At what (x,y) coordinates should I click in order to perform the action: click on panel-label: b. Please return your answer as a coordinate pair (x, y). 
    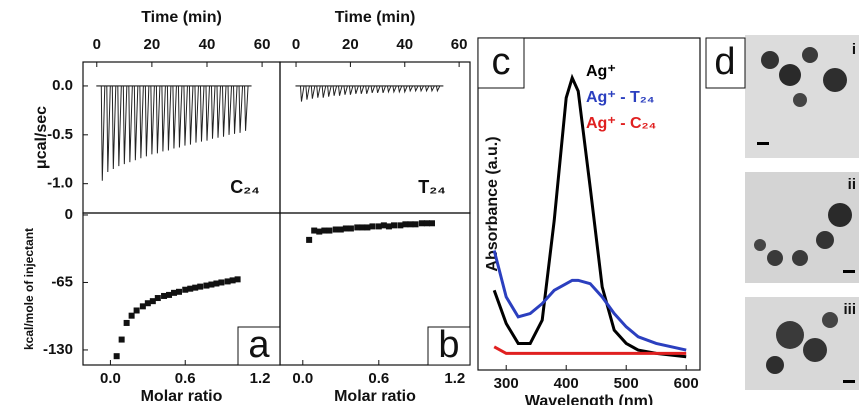
    Looking at the image, I should click on (448, 345).